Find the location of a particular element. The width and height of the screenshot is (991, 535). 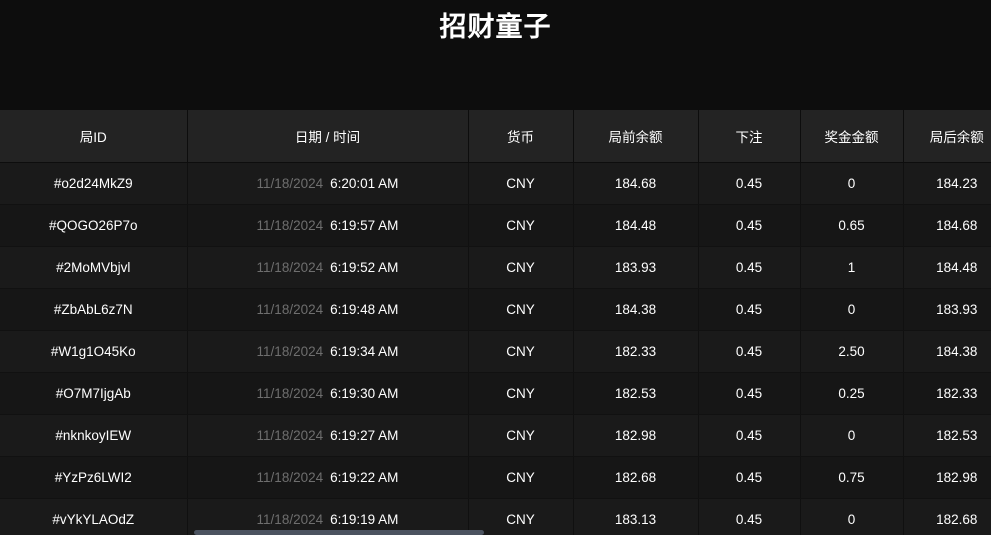

cell-win-amount: 0.65 is located at coordinates (852, 225).